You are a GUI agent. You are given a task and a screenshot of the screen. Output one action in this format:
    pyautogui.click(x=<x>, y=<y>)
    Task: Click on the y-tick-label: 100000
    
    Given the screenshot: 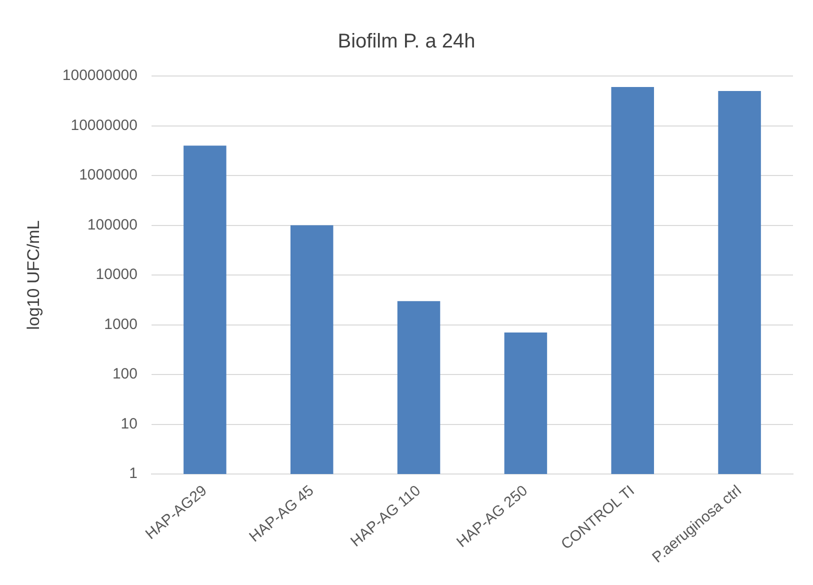 What is the action you would take?
    pyautogui.click(x=112, y=225)
    